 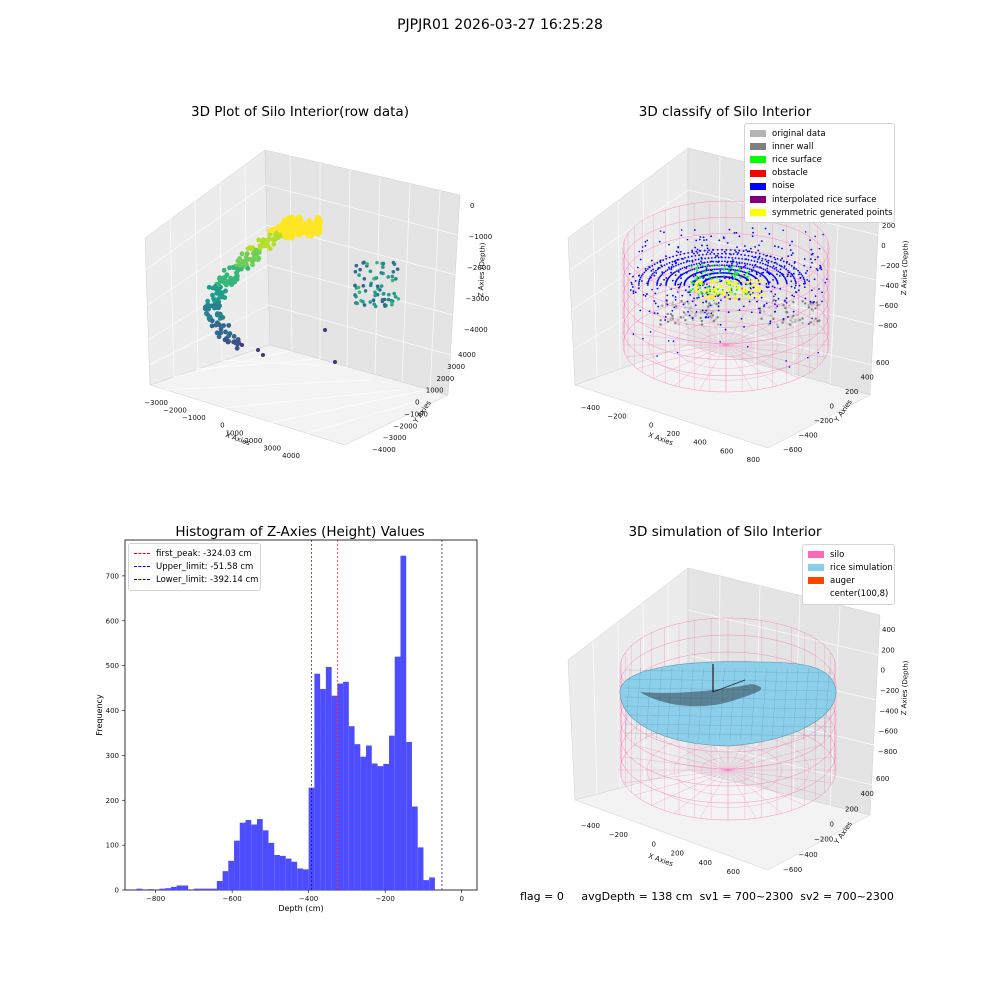 I want to click on histogram-y-tick: 600, so click(x=112, y=621).